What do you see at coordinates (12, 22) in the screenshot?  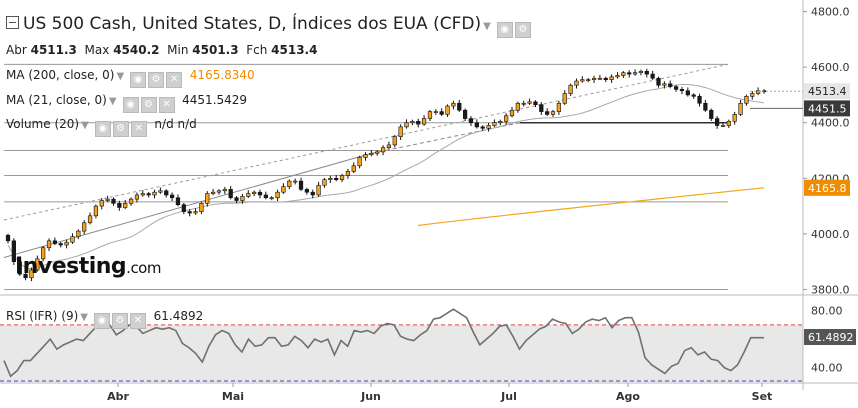 I see `collapse-icon` at bounding box center [12, 22].